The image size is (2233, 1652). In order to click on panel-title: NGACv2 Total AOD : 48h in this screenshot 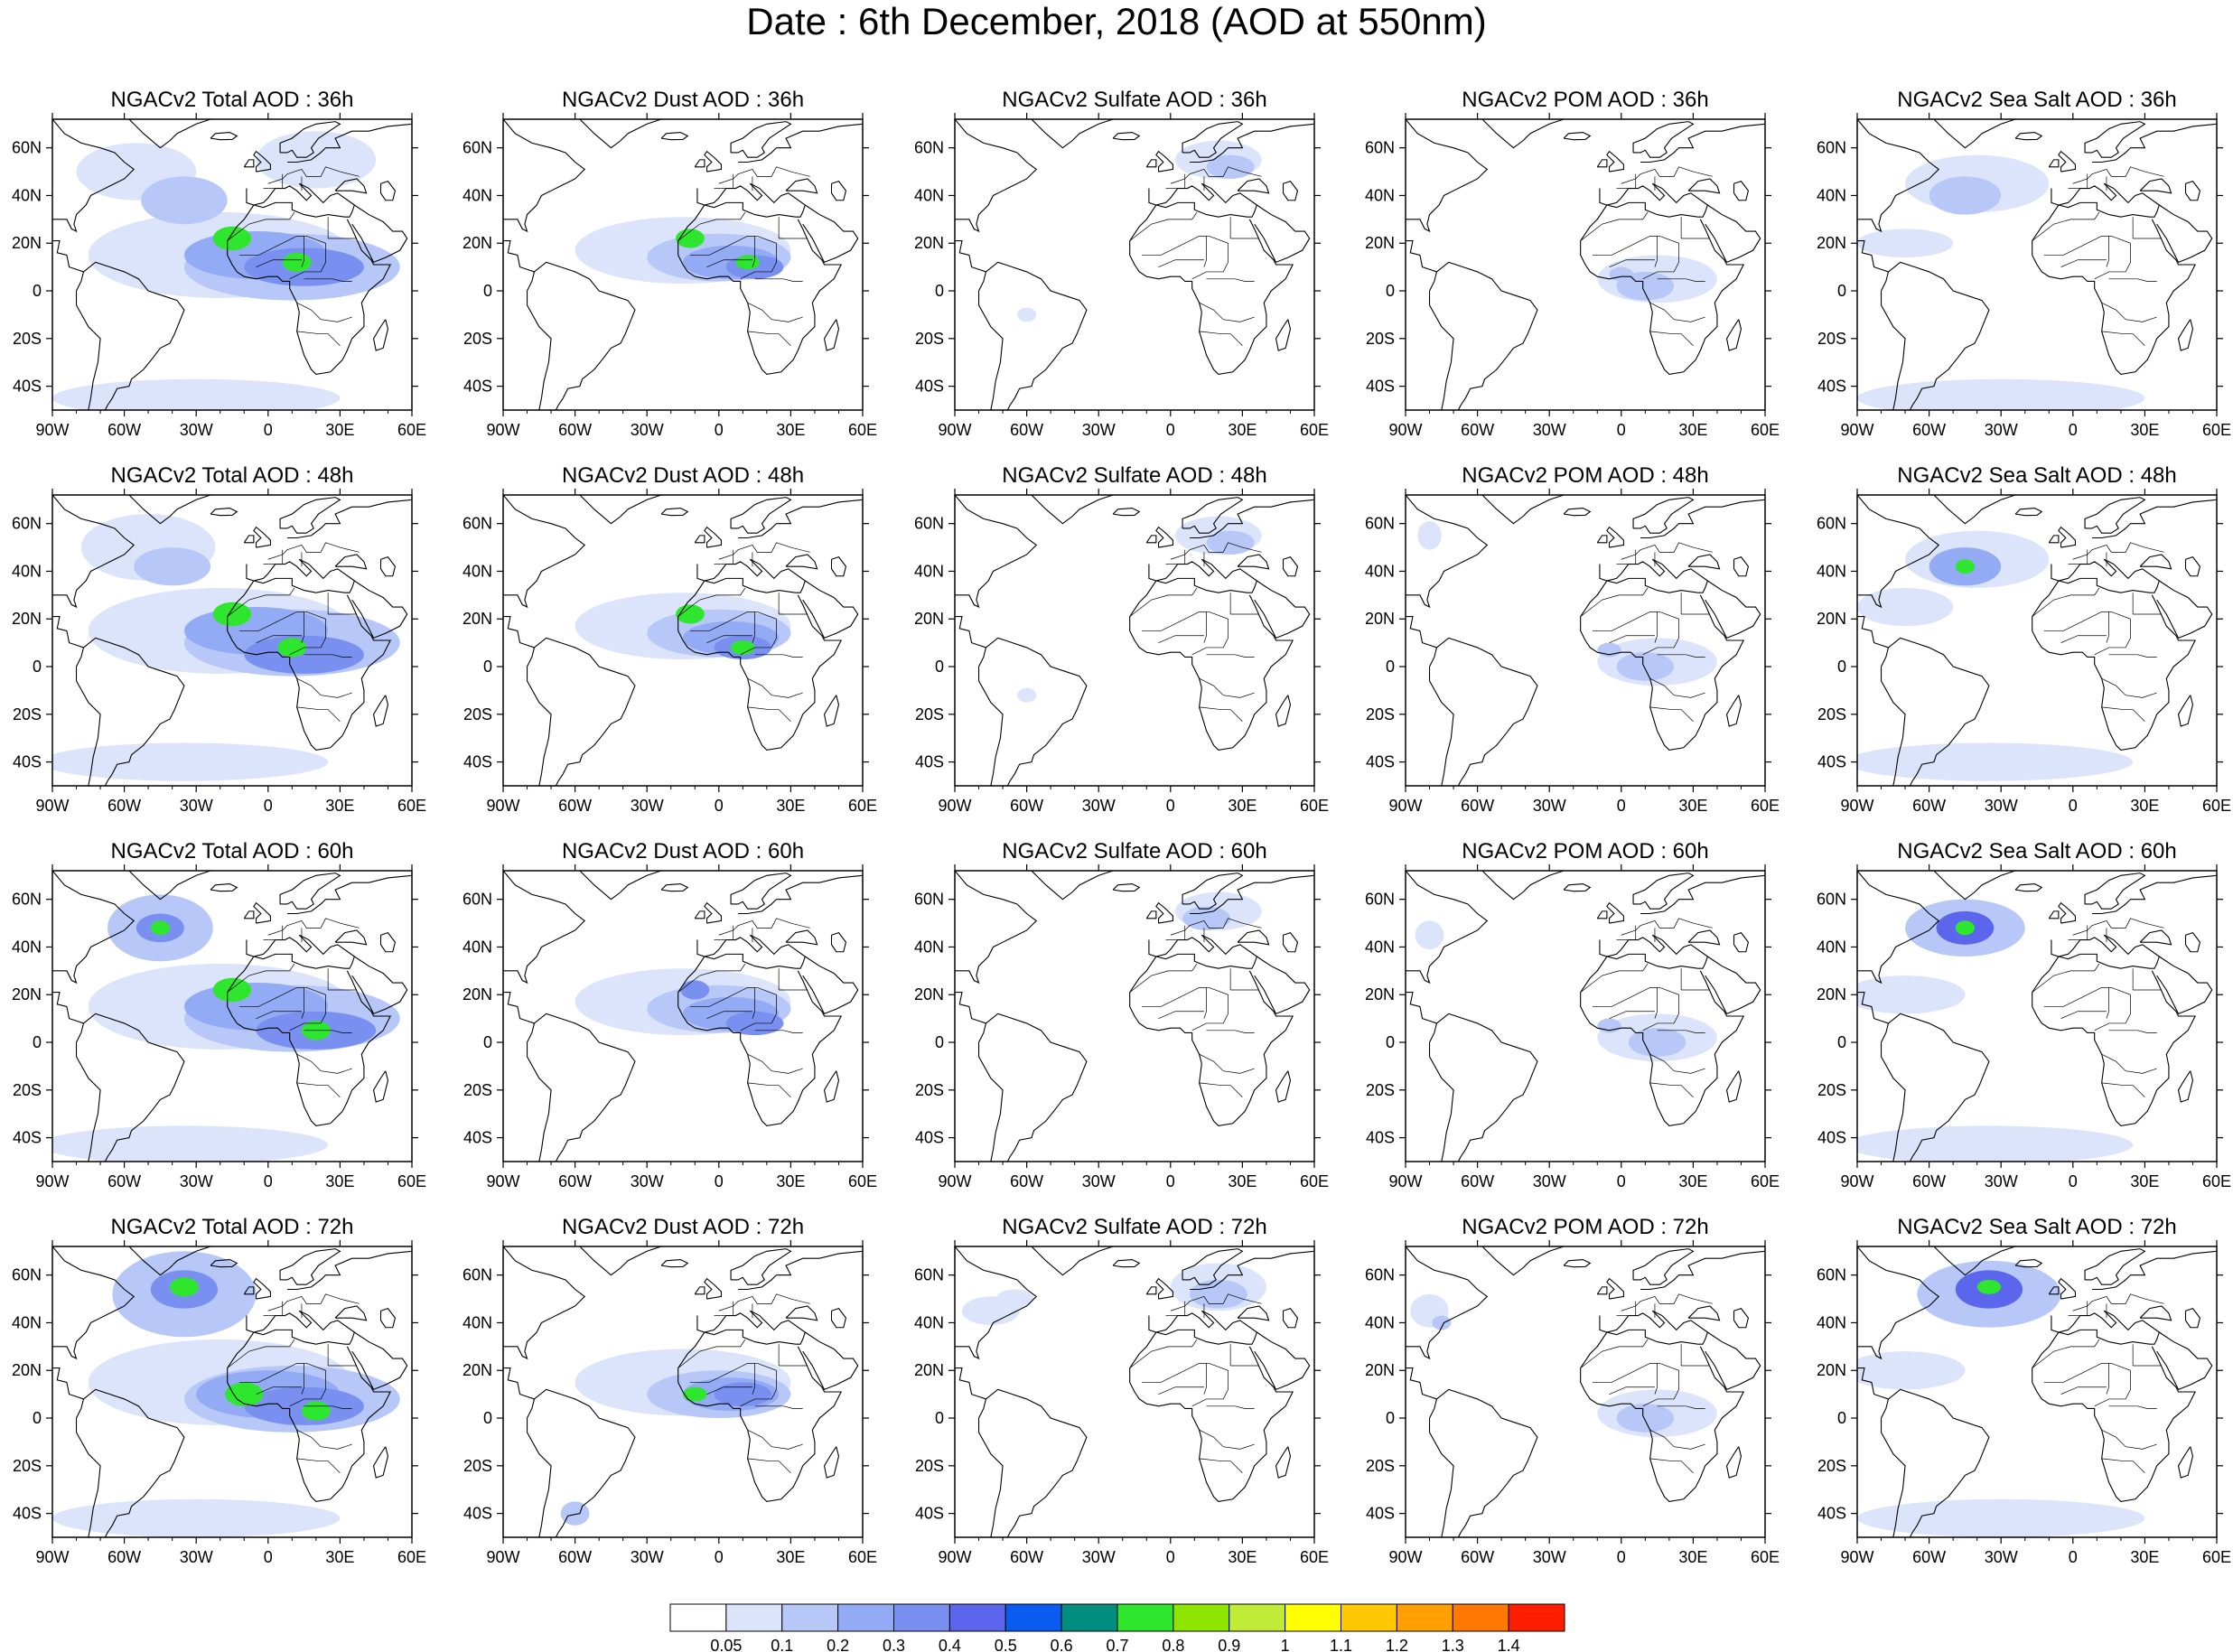, I will do `click(231, 475)`.